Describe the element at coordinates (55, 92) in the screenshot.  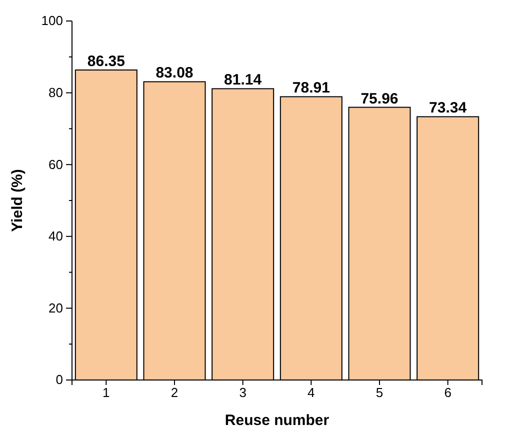
I see `y-tick-label: 80` at that location.